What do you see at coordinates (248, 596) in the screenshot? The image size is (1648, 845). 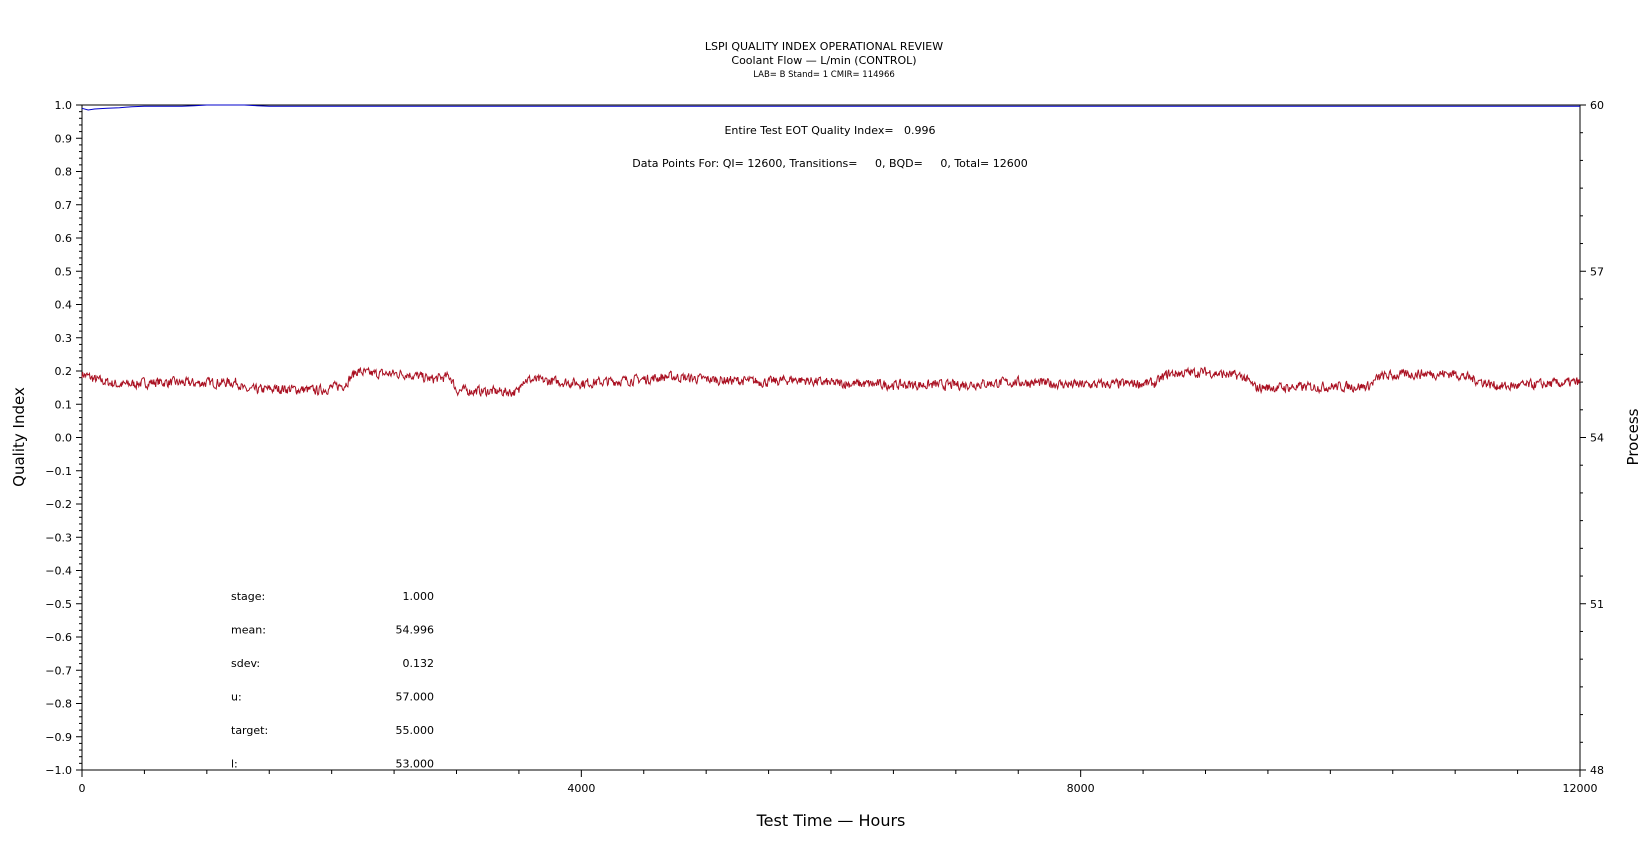 I see `stat-label: stage:` at bounding box center [248, 596].